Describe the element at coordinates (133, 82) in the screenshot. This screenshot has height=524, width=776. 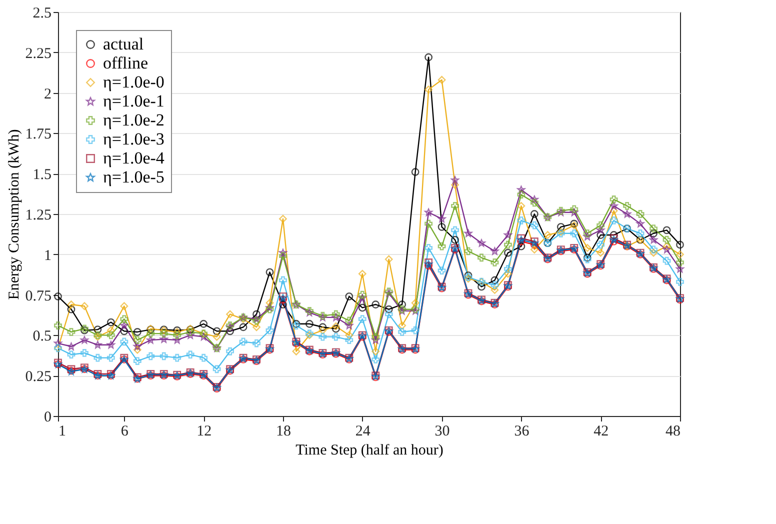
I see `legend-label: η=1.0e-0` at that location.